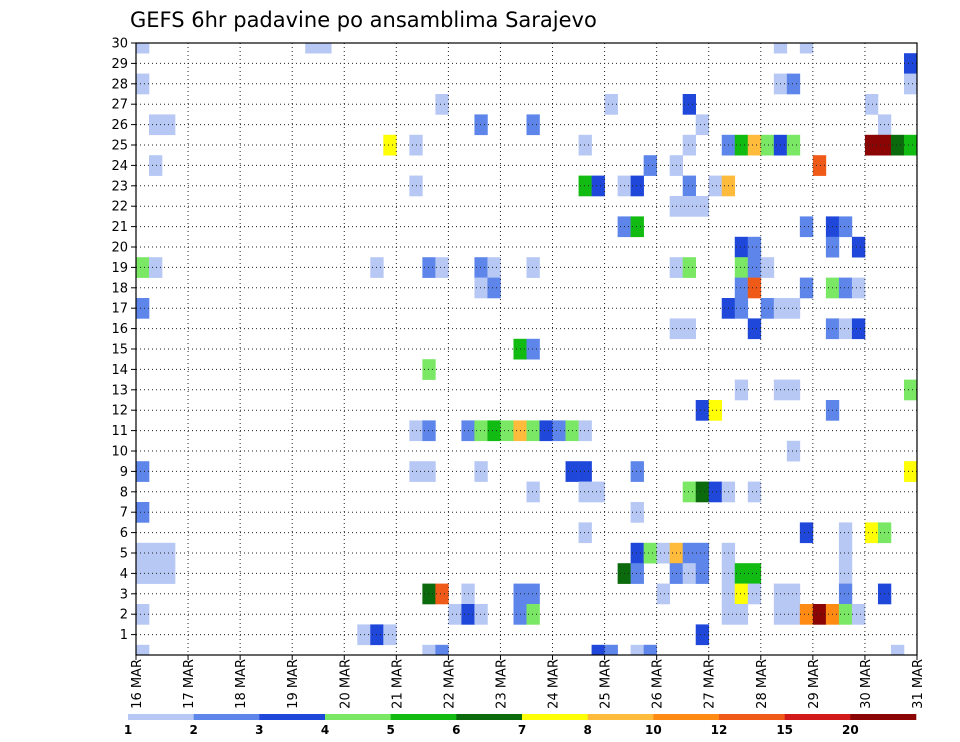  Describe the element at coordinates (119, 329) in the screenshot. I see `y-tick-label: 16` at that location.